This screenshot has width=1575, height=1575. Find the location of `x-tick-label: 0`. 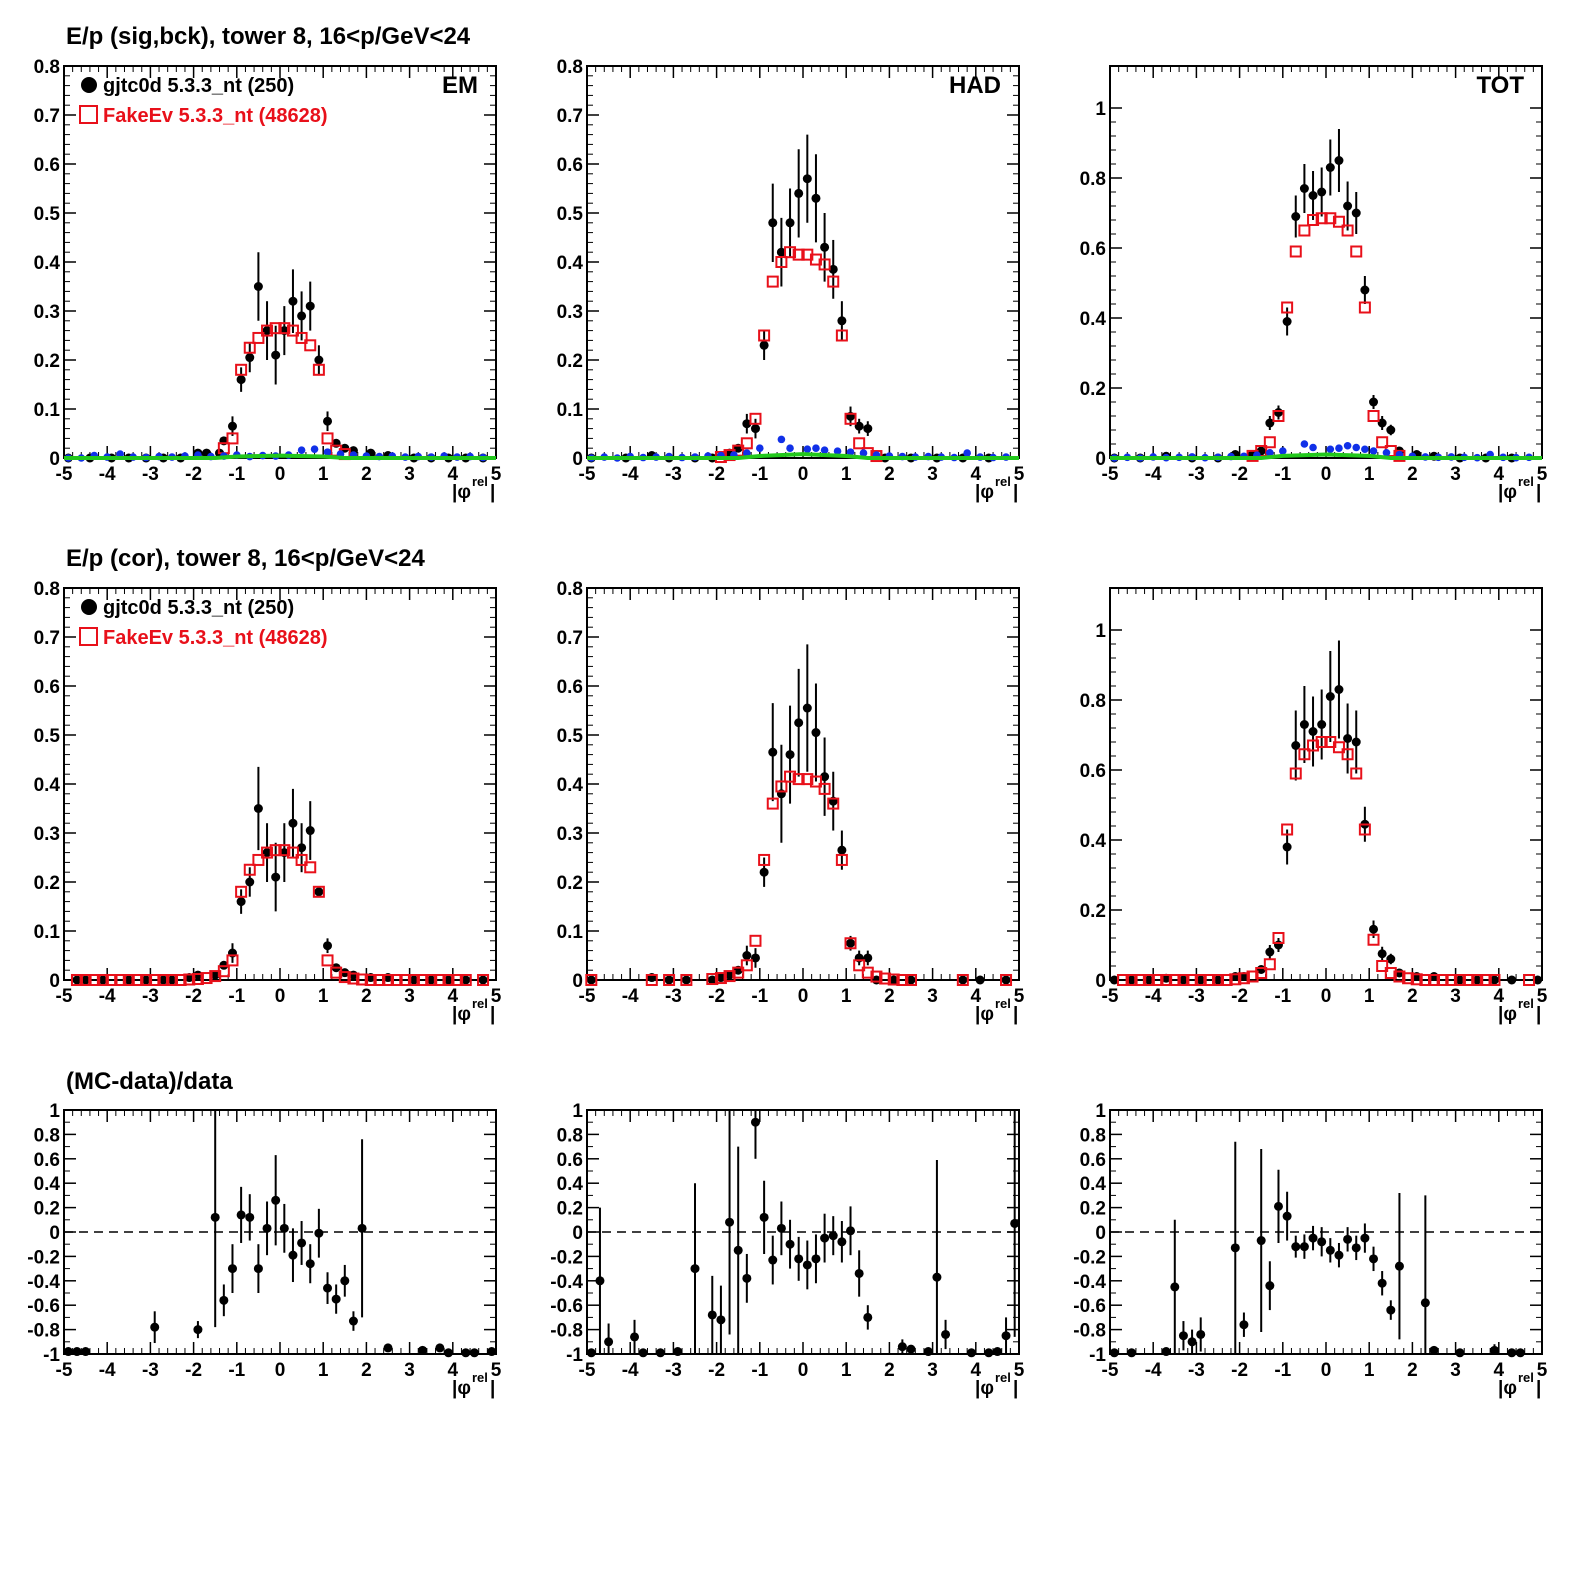

x-tick-label: 0 is located at coordinates (1326, 1370).